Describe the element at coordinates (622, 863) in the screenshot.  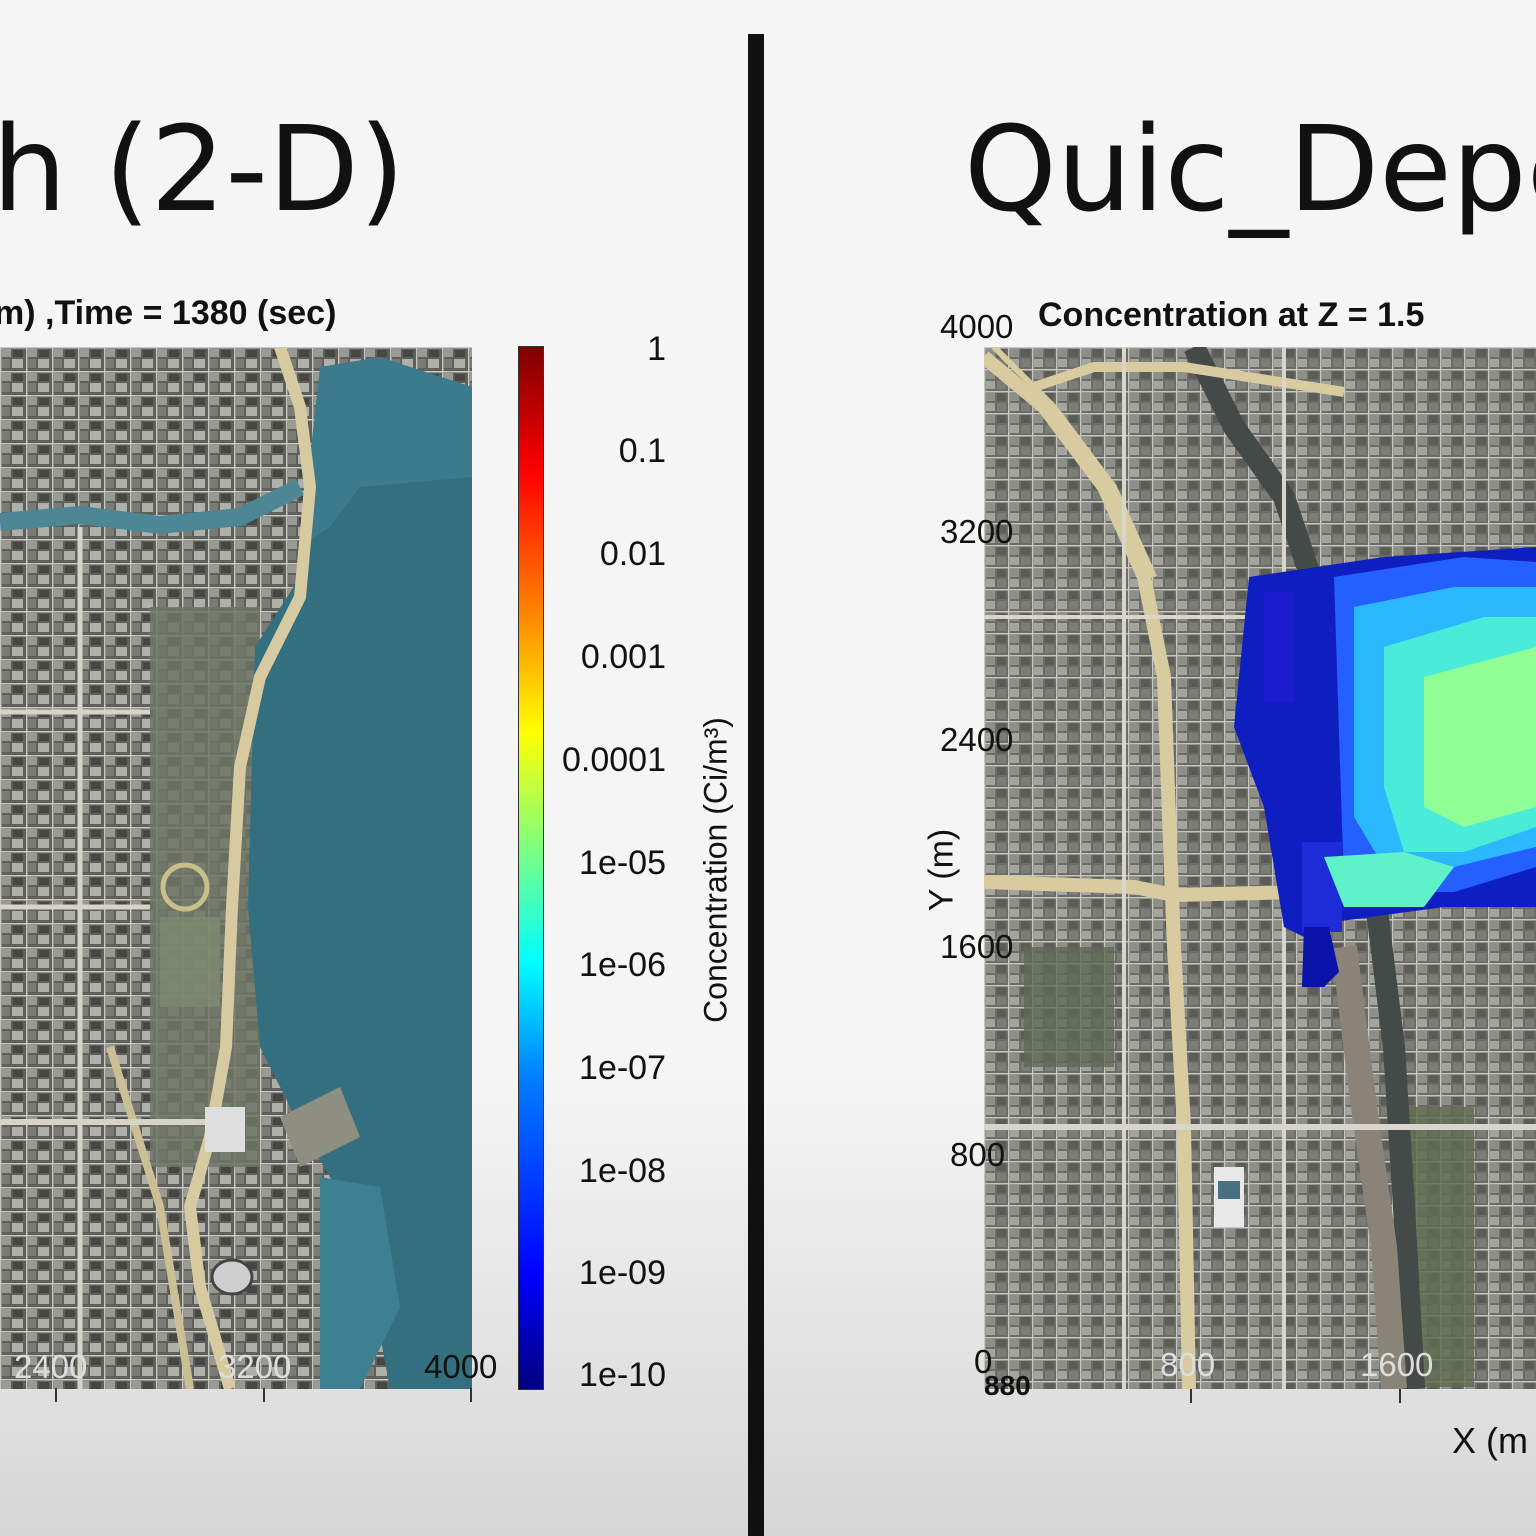
I see `colorbar-tick-label: 1e-05` at that location.